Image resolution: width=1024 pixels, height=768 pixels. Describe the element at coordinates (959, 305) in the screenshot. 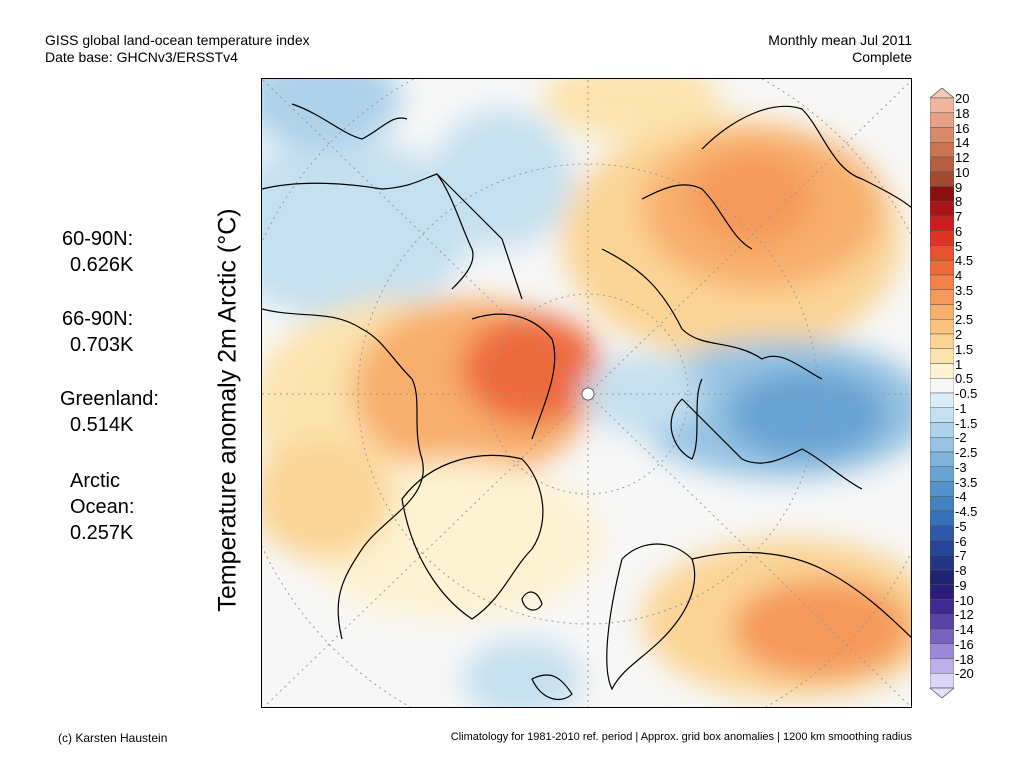

I see `colorbar-tick-label: 3` at that location.